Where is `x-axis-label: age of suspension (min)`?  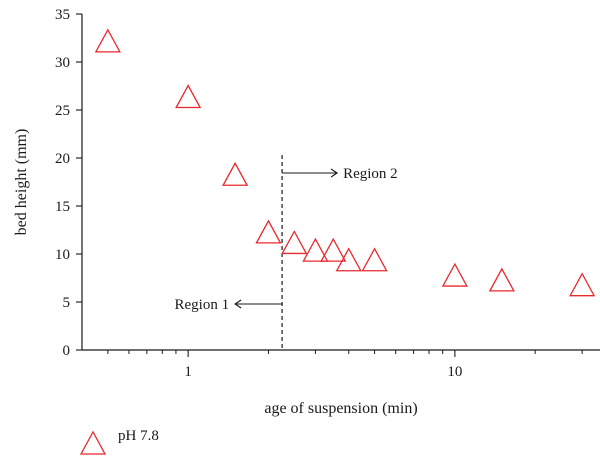
x-axis-label: age of suspension (min) is located at coordinates (340, 408).